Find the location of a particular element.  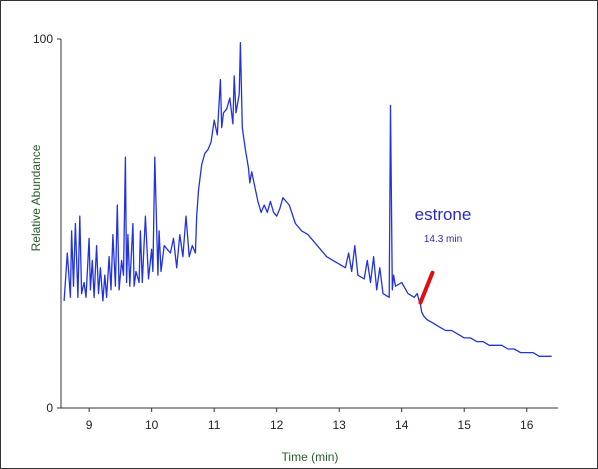

x-tick-label: 16 is located at coordinates (527, 425).